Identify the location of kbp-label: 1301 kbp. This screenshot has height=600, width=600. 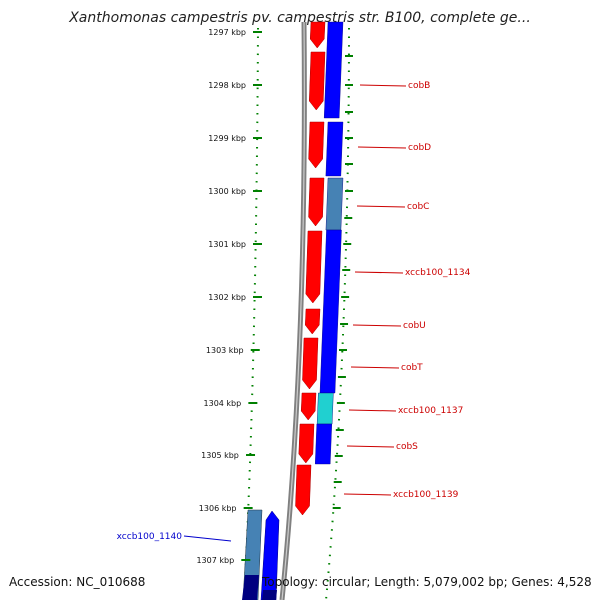
(227, 244).